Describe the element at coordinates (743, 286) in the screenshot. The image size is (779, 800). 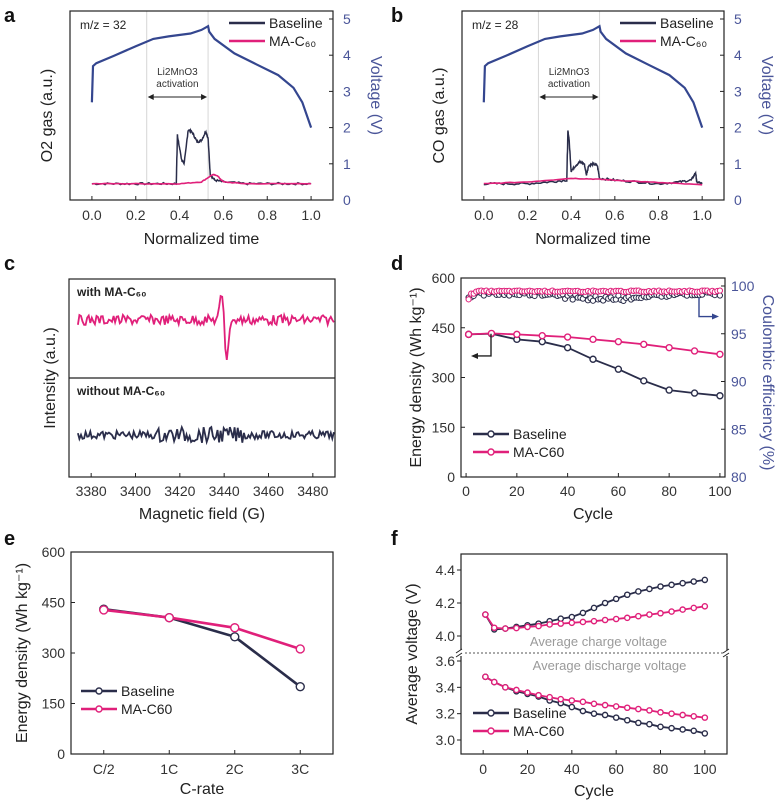
I see `y-right-tick-label: 100` at that location.